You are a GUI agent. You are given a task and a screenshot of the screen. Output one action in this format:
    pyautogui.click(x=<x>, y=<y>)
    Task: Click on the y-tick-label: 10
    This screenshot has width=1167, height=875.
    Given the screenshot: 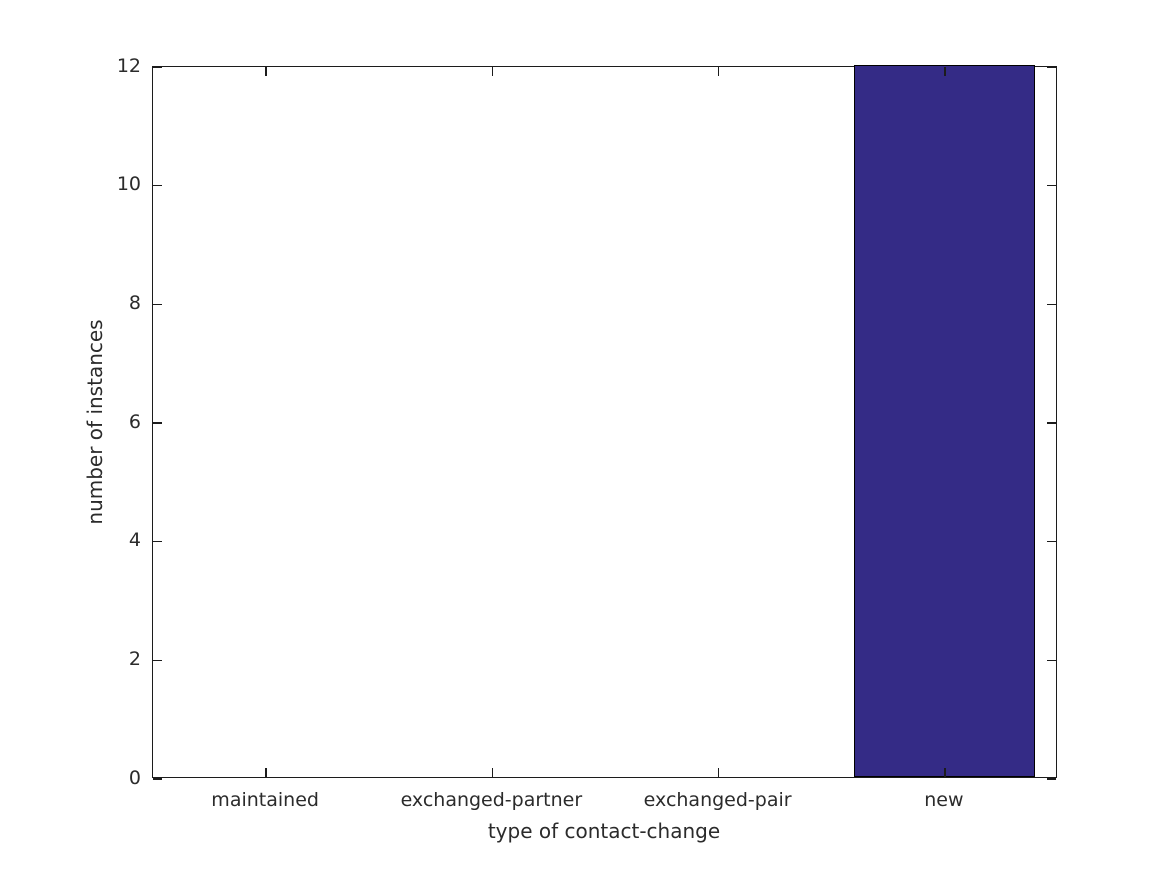 What is the action you would take?
    pyautogui.click(x=128, y=184)
    